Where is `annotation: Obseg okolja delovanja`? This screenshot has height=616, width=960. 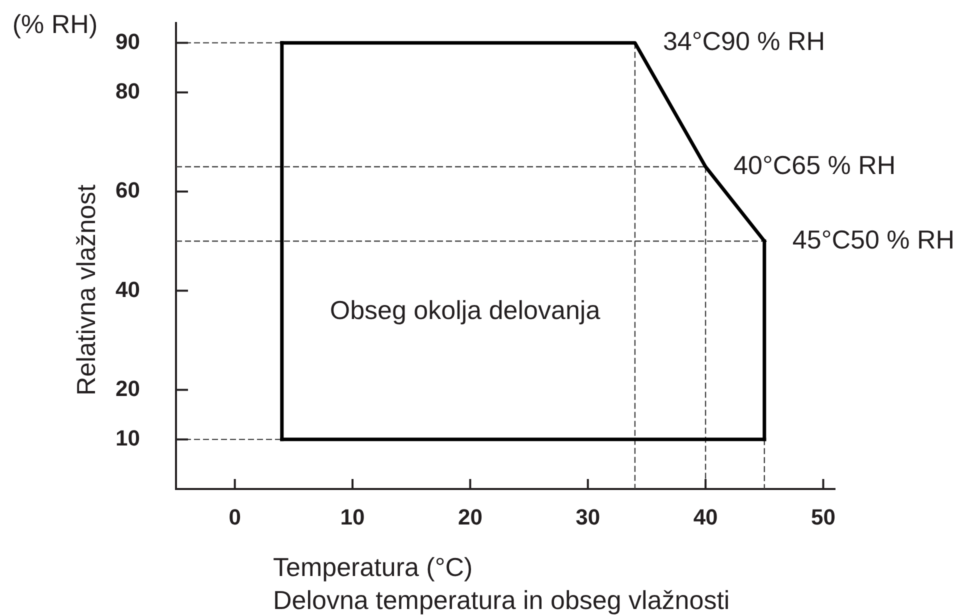
annotation: Obseg okolja delovanja is located at coordinates (465, 310).